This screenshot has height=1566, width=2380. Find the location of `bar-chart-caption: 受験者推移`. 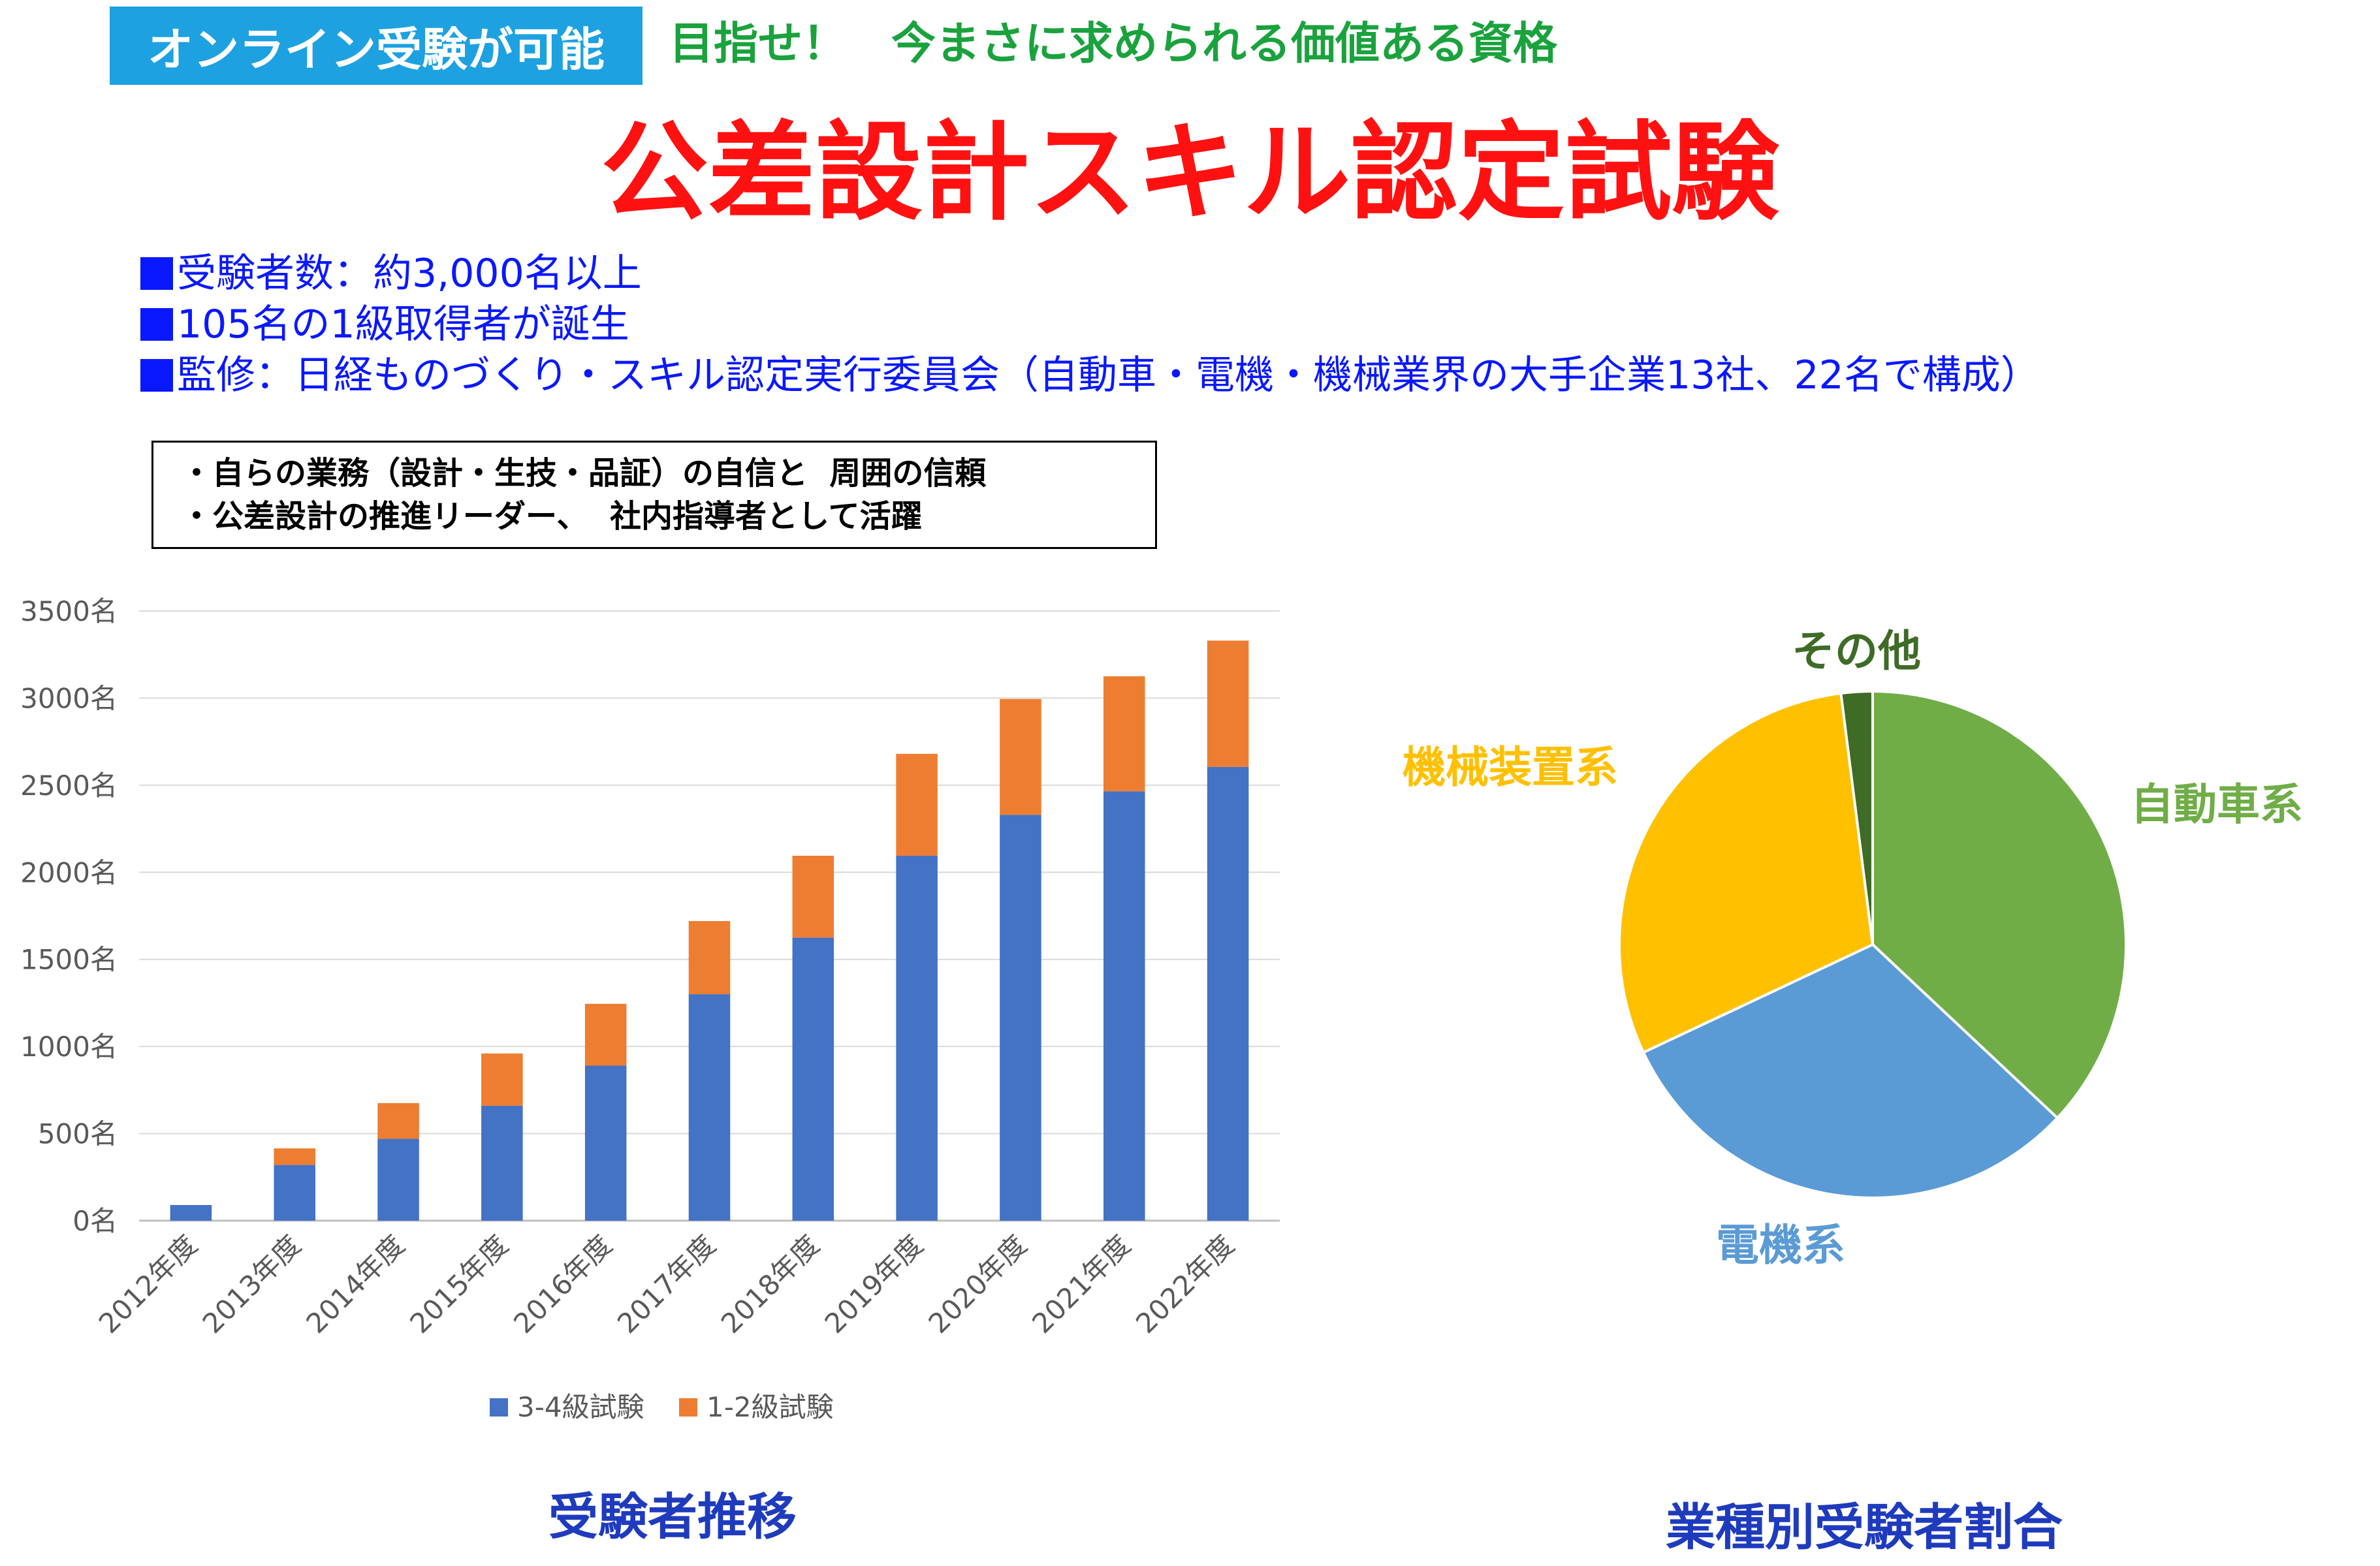

bar-chart-caption: 受験者推移 is located at coordinates (672, 1517).